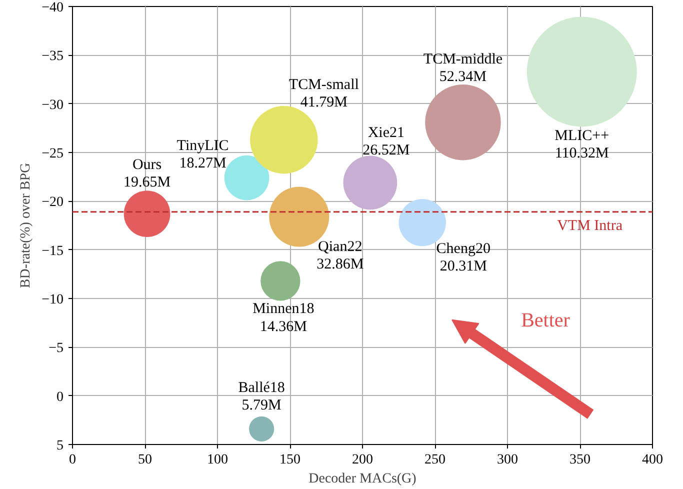  I want to click on x-tick-label: 100, so click(217, 460).